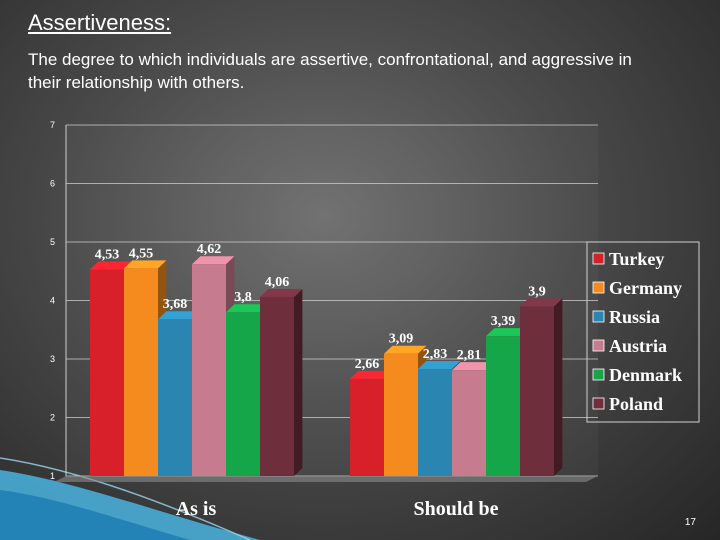  I want to click on data-label: 4,53, so click(107, 254).